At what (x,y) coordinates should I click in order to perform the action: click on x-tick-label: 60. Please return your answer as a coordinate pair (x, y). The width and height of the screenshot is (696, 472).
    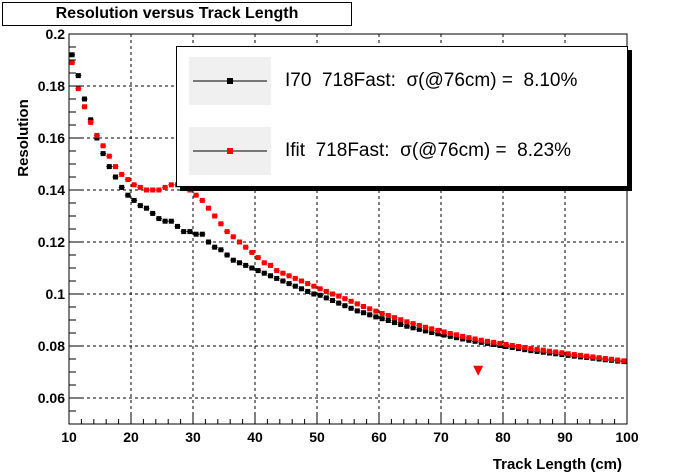
    Looking at the image, I should click on (379, 437).